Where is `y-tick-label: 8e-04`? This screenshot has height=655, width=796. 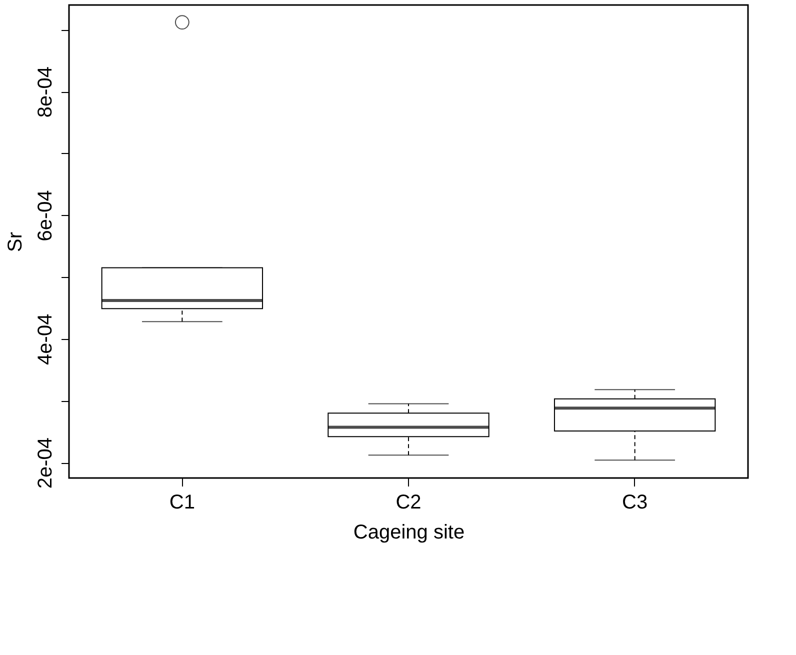
y-tick-label: 8e-04 is located at coordinates (45, 92).